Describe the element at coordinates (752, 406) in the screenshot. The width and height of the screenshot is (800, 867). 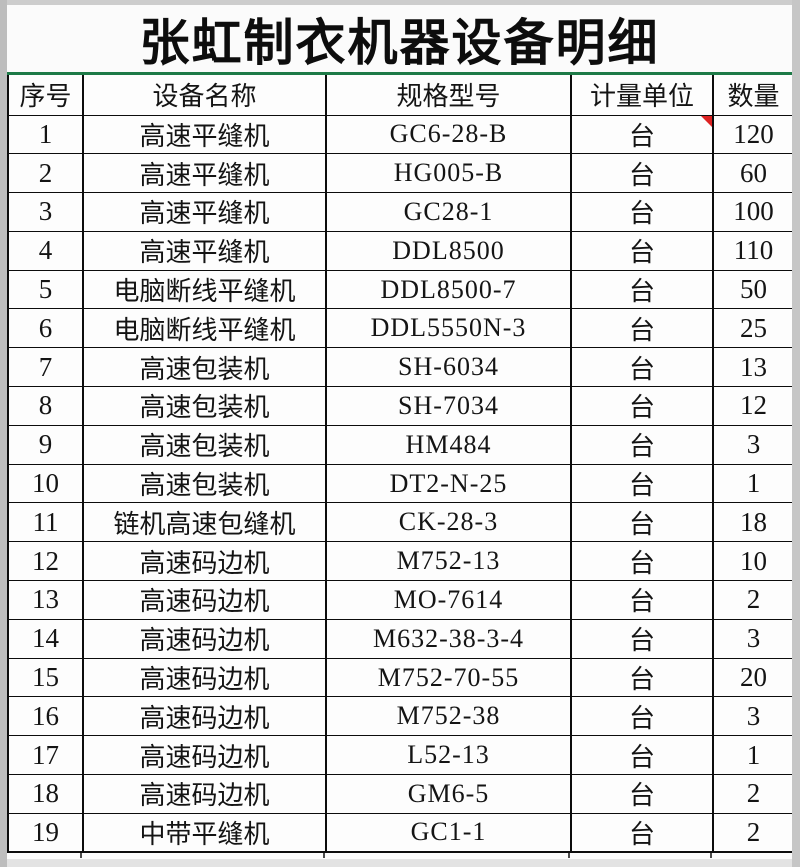
I see `cell-quantity: 12` at that location.